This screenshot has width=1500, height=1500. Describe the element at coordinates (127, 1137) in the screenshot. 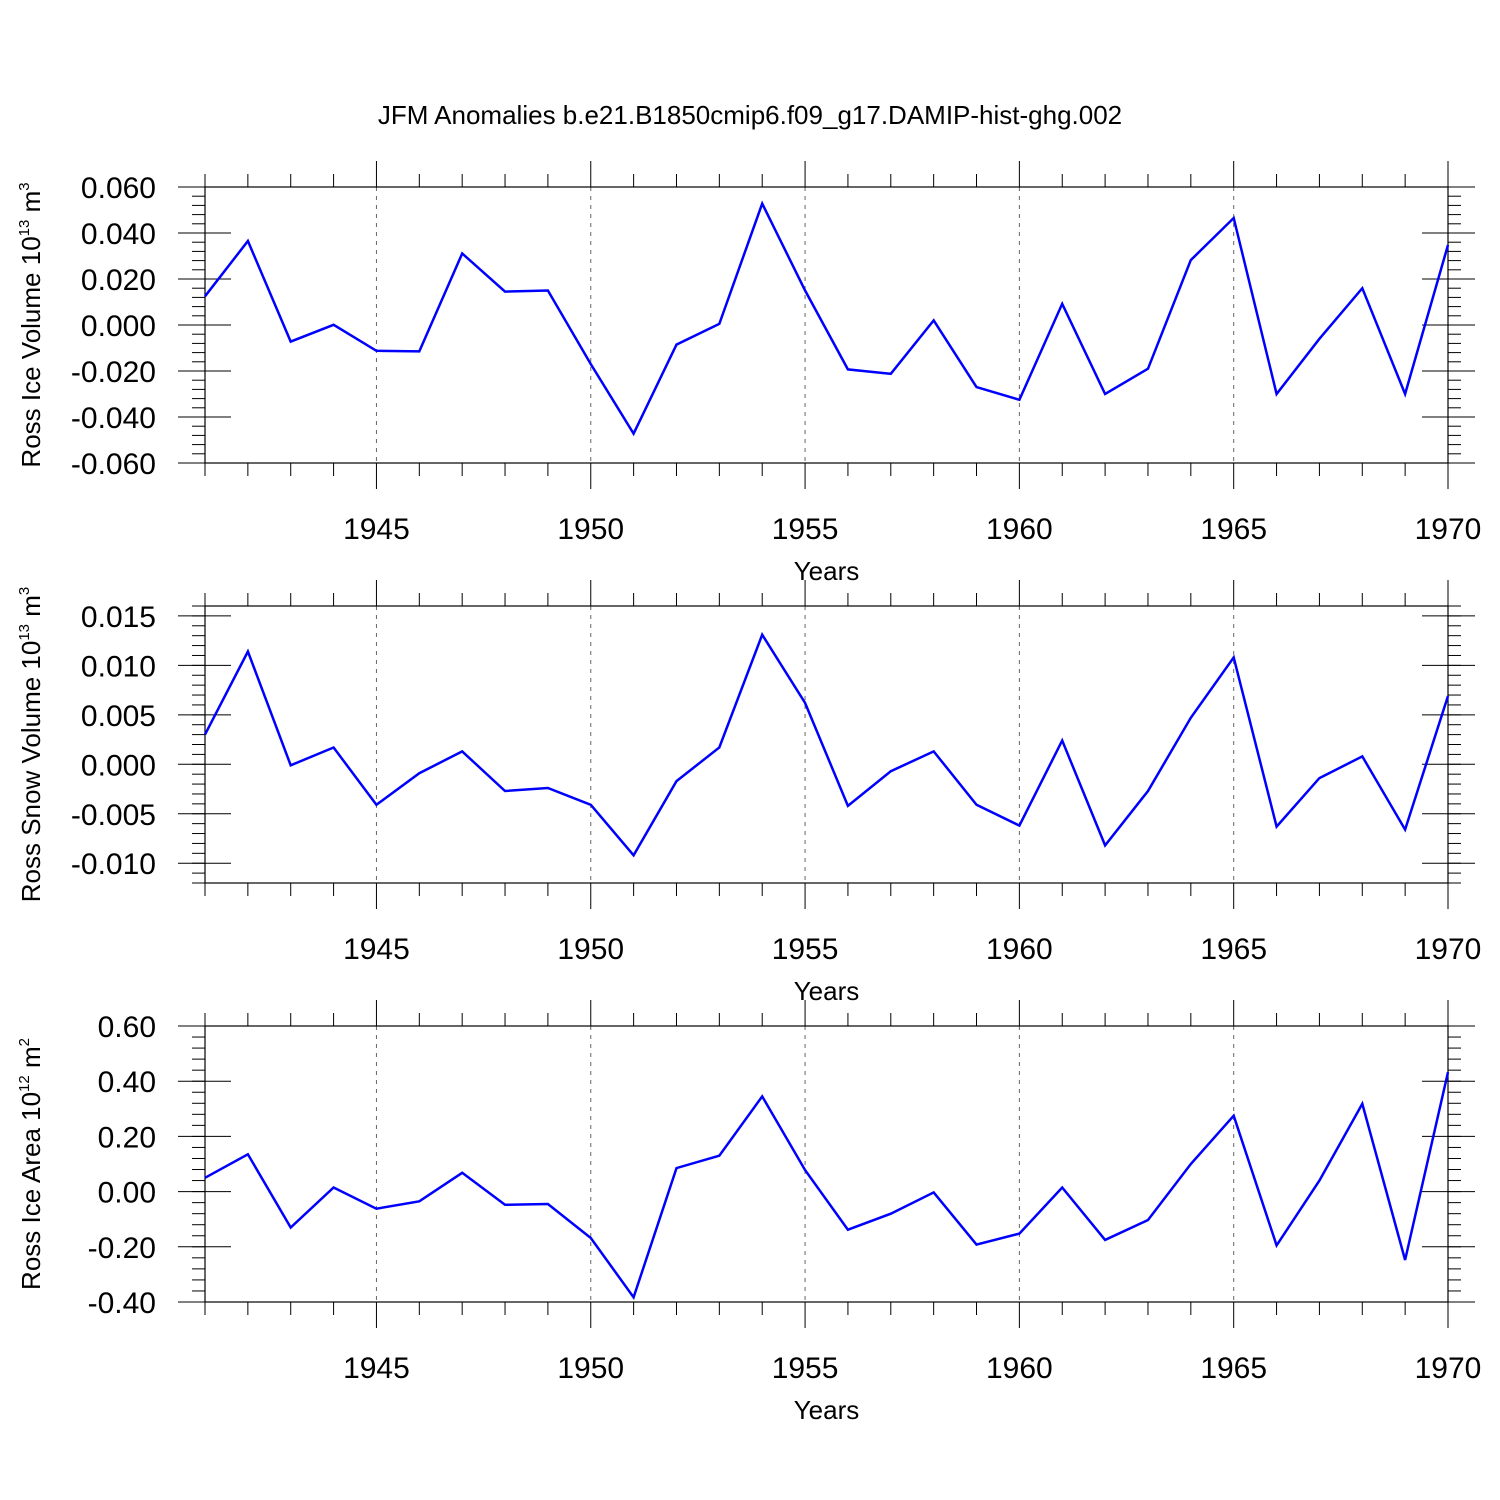

I see `y-tick-label: 0.20` at that location.